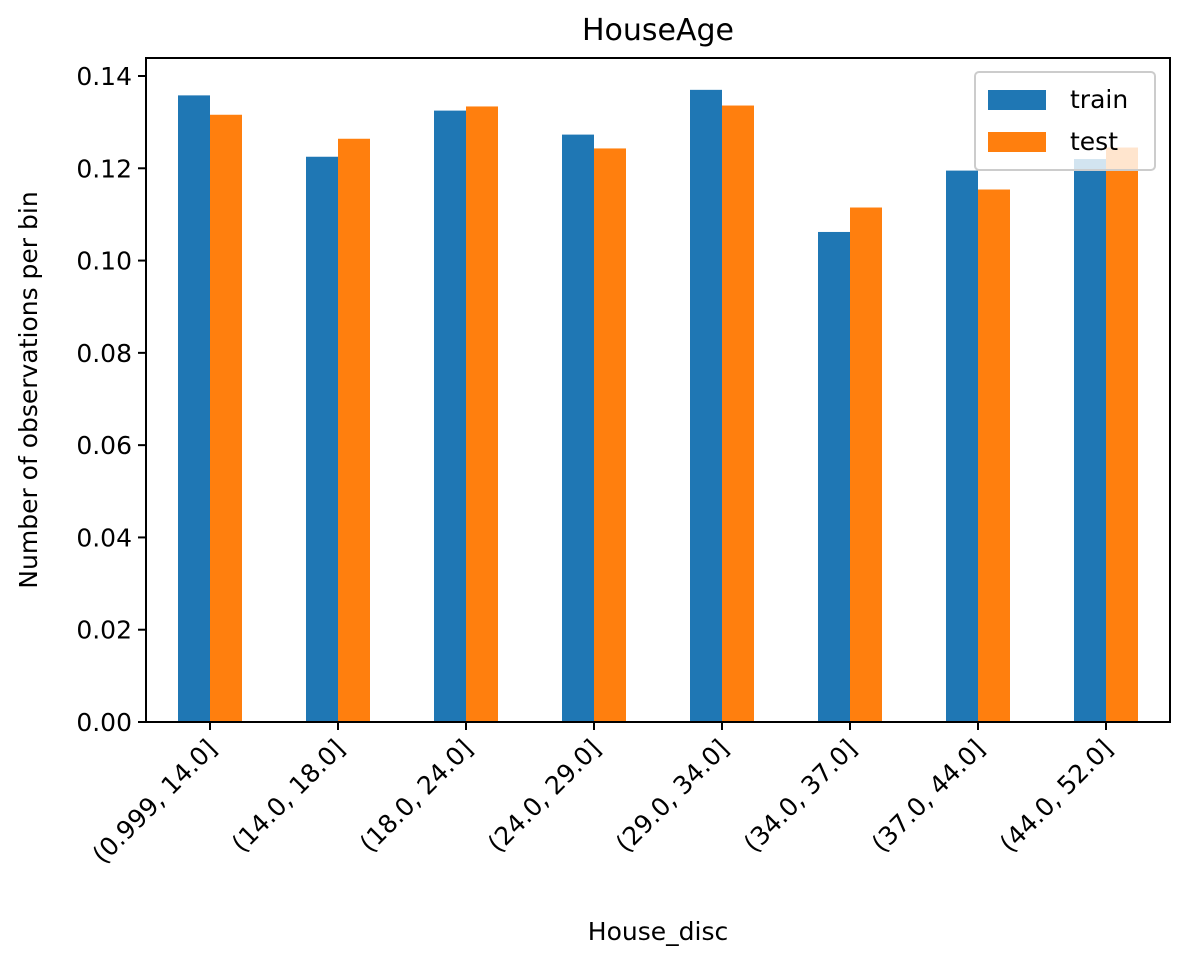 The height and width of the screenshot is (959, 1195). Describe the element at coordinates (1094, 141) in the screenshot. I see `legend-label-test: test` at that location.